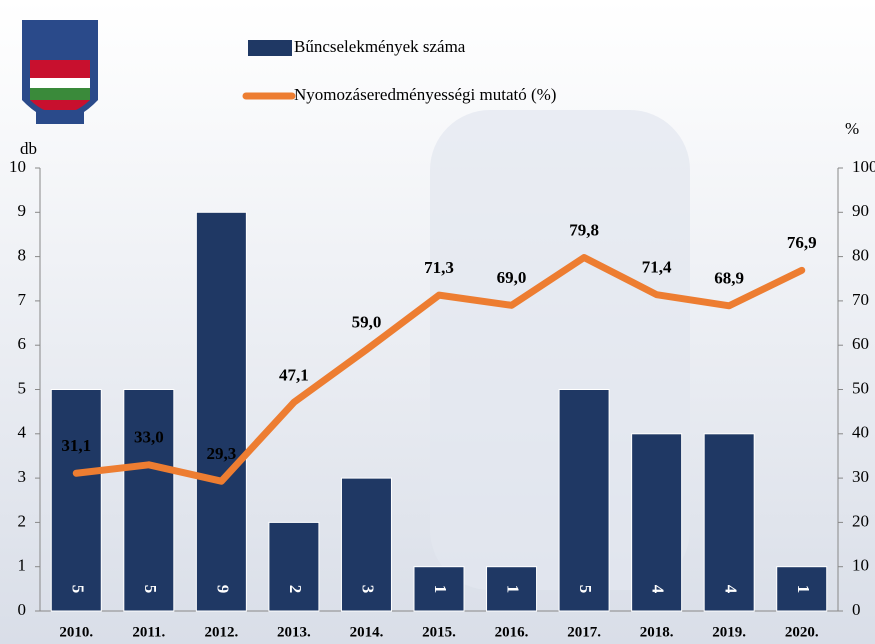 This screenshot has width=875, height=644. I want to click on y-tick-label: 8, so click(22, 255).